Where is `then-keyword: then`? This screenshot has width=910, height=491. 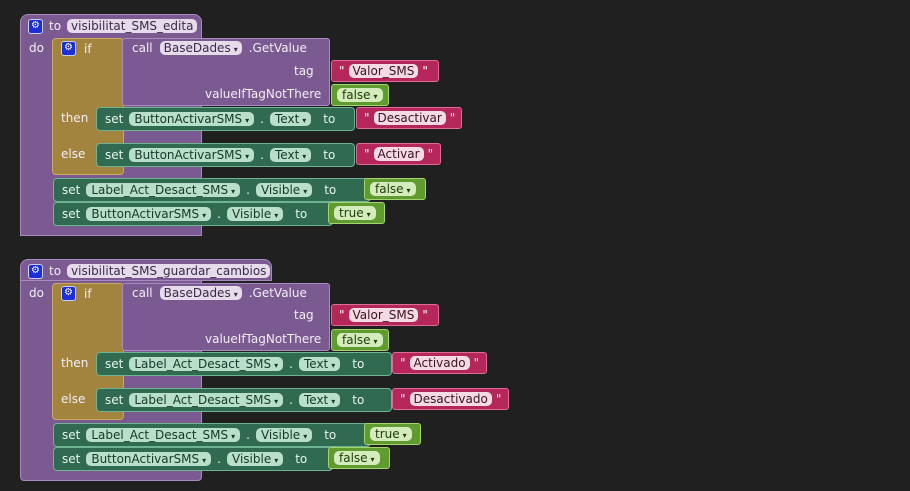 then-keyword: then is located at coordinates (75, 118).